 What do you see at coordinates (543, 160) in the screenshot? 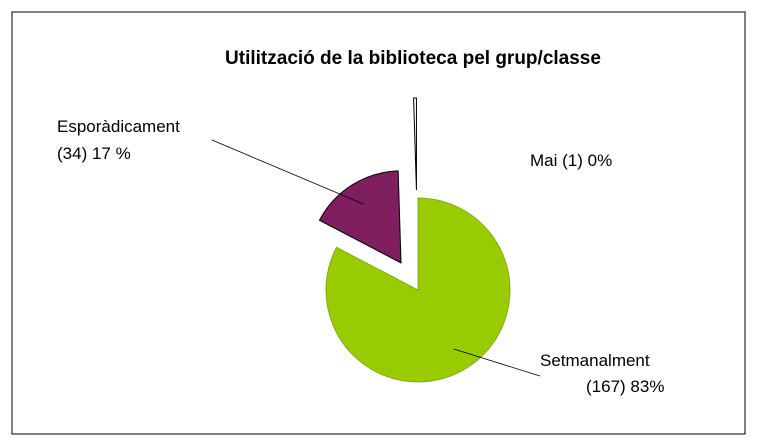
I see `category-label: Mai` at bounding box center [543, 160].